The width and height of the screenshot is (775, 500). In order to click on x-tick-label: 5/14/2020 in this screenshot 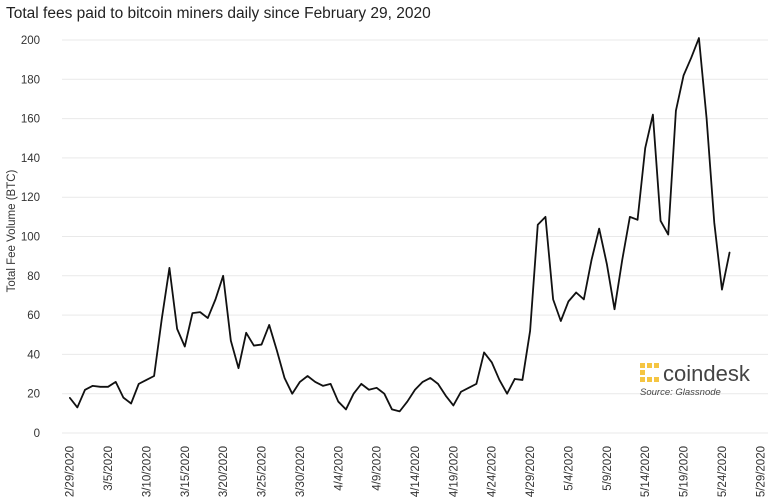, I will do `click(646, 471)`.